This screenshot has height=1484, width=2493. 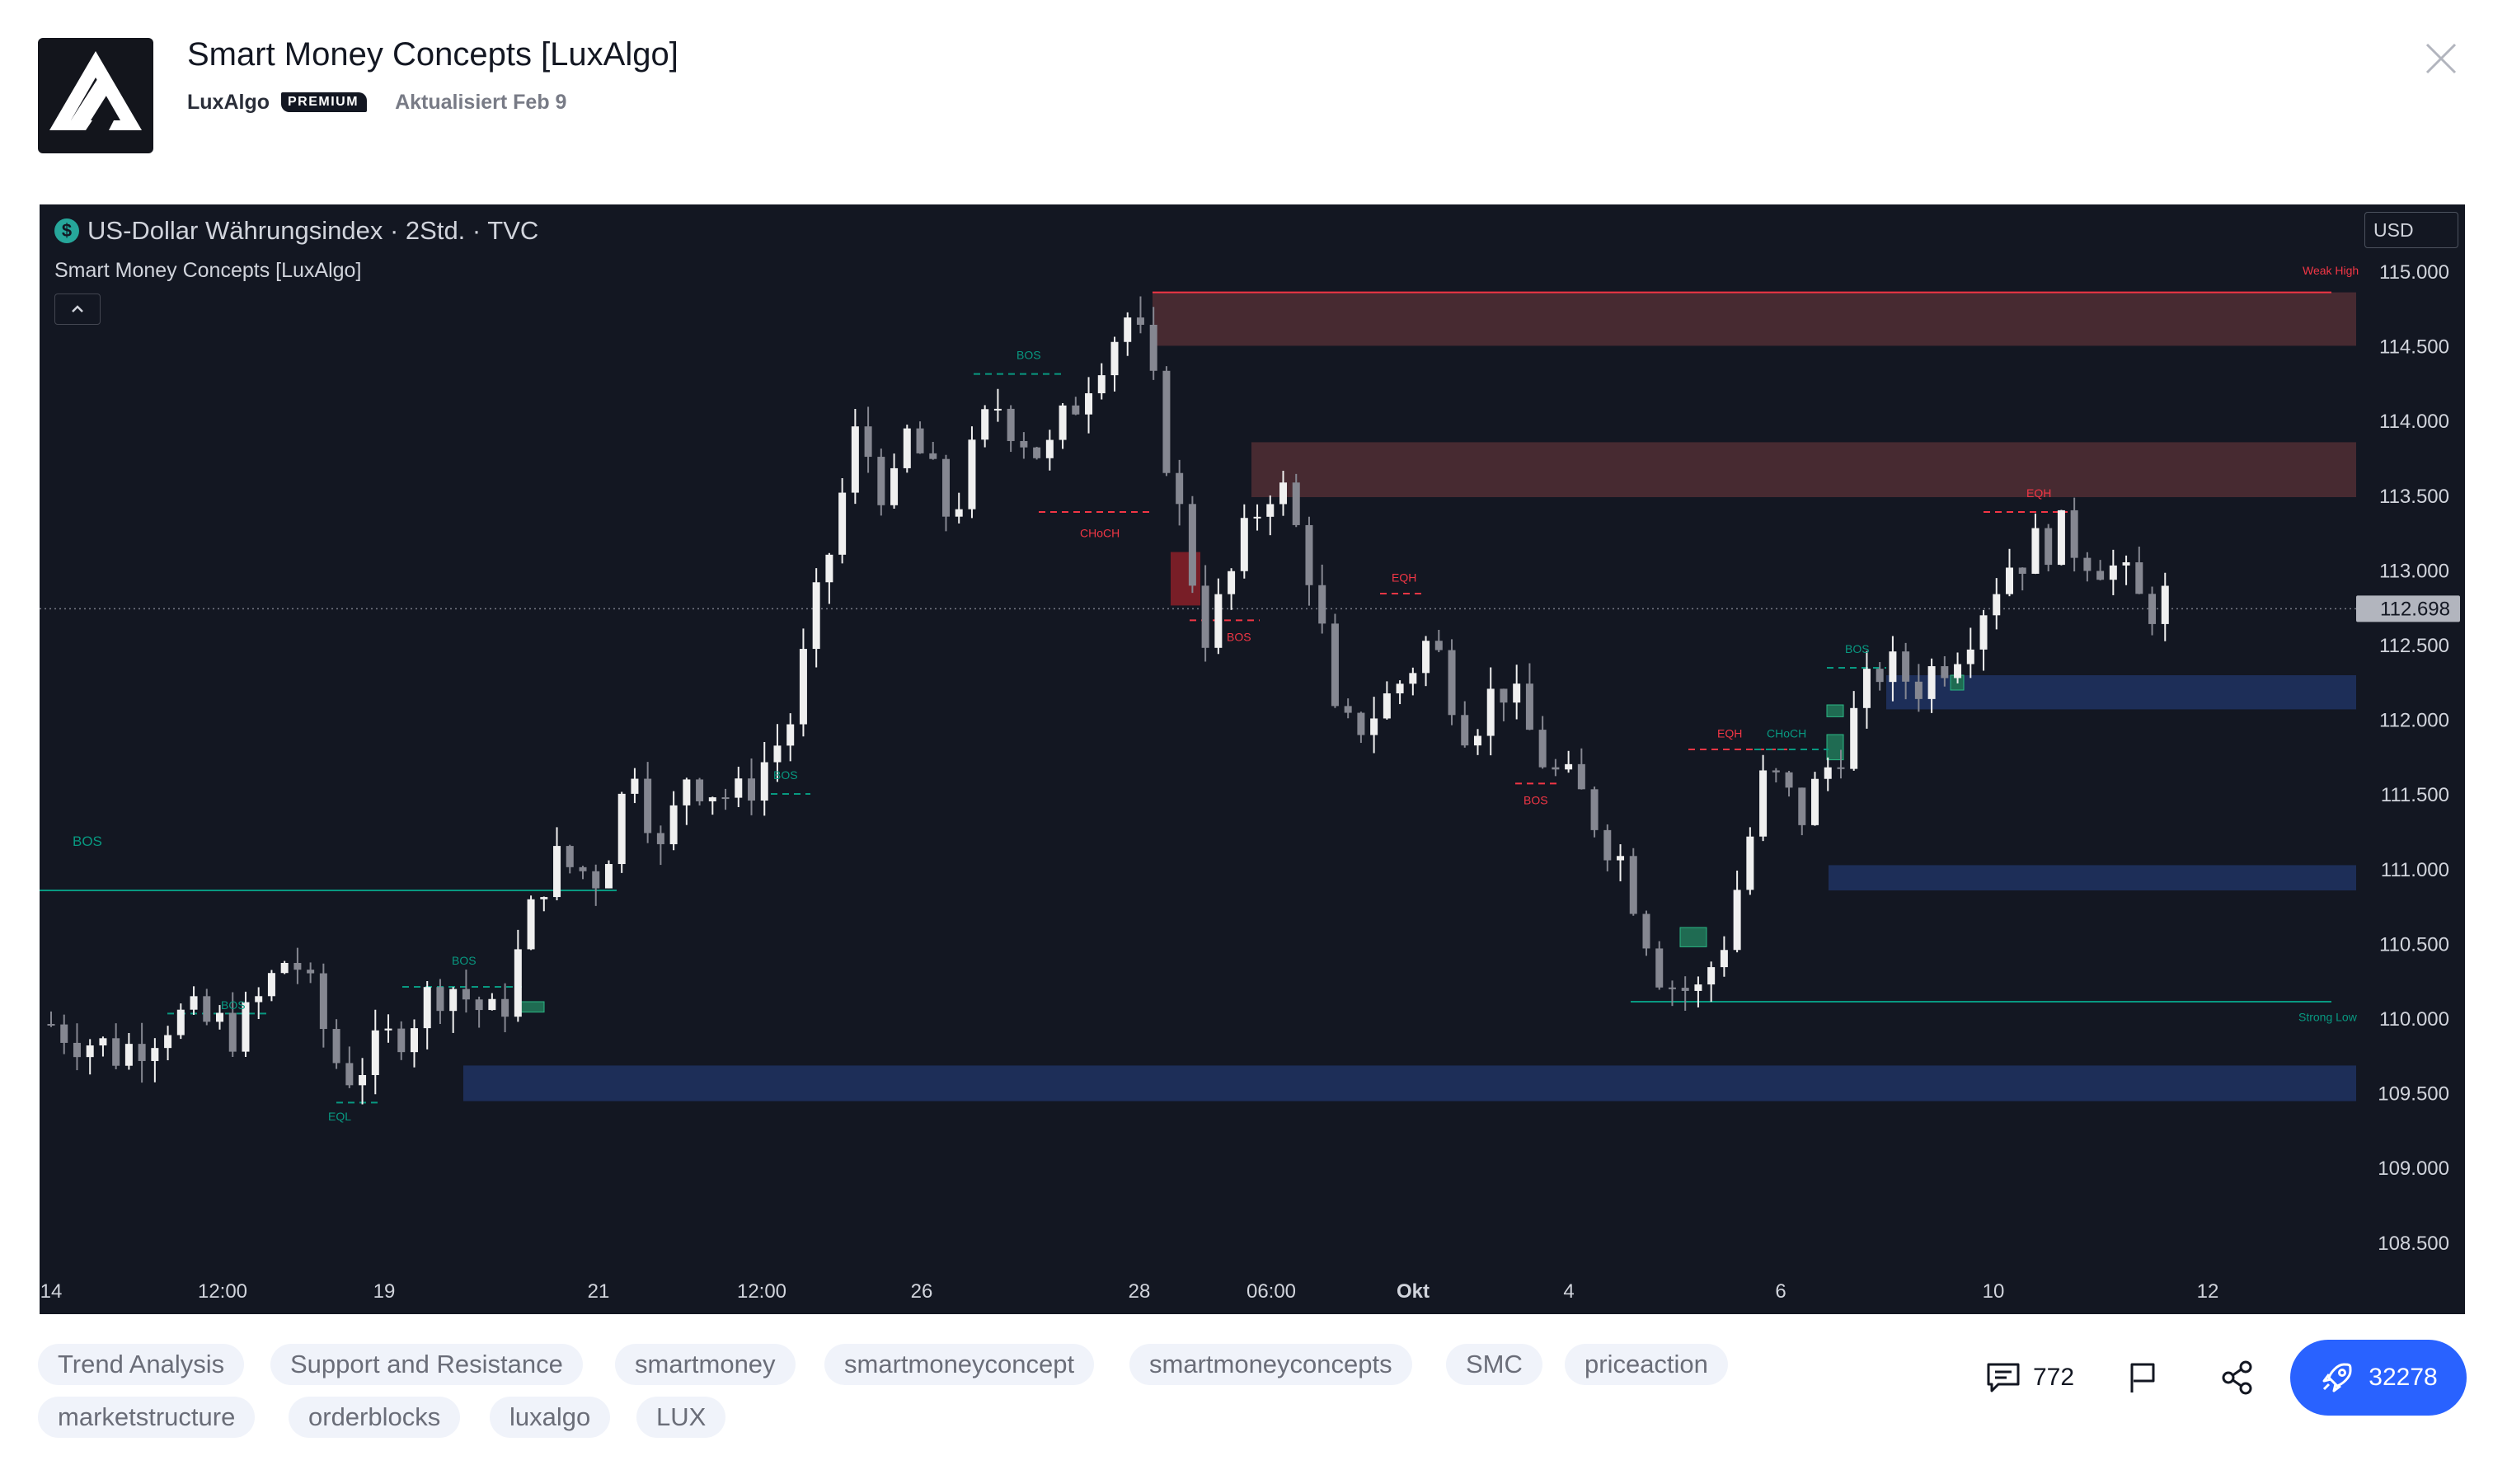 What do you see at coordinates (2003, 1377) in the screenshot?
I see `comment-icon` at bounding box center [2003, 1377].